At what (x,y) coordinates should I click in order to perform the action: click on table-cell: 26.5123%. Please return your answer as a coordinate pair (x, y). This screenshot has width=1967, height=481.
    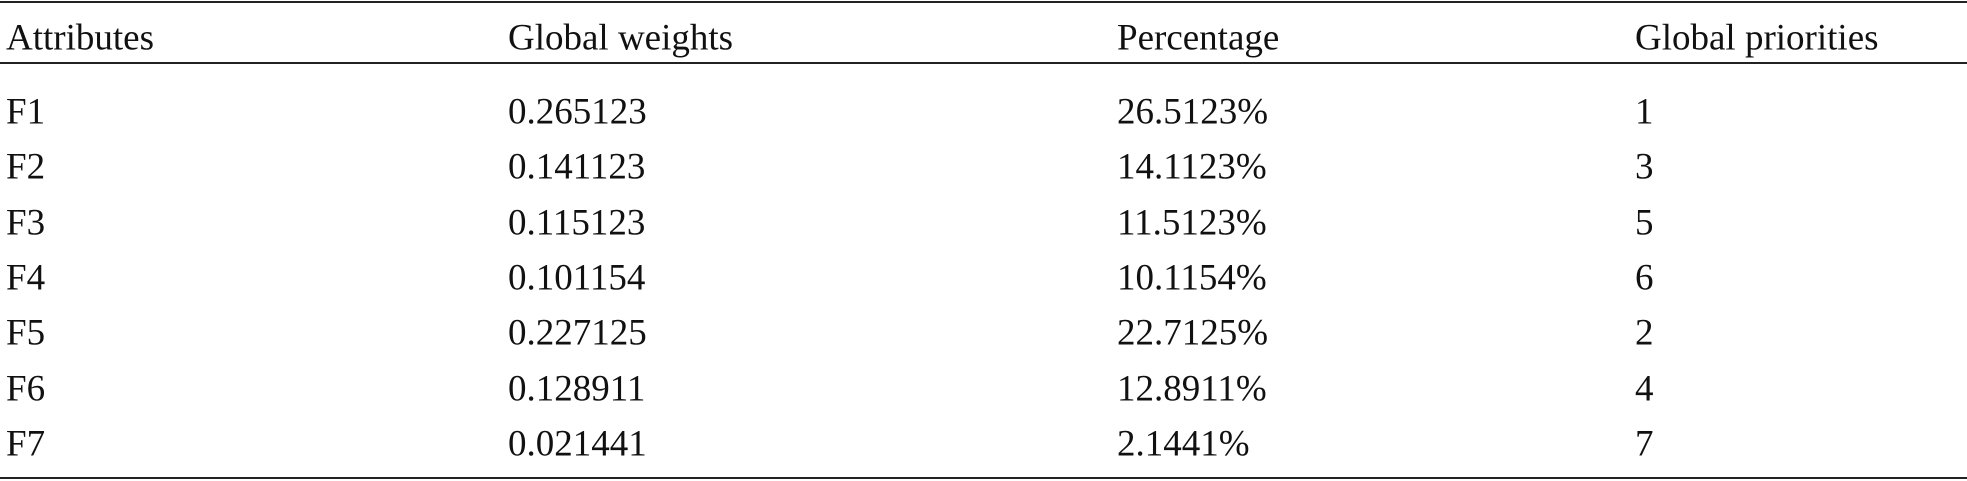
    Looking at the image, I should click on (1193, 112).